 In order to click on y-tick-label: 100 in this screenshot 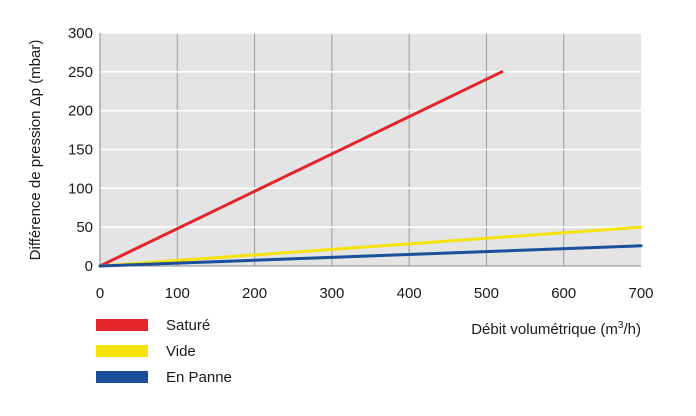, I will do `click(80, 188)`.